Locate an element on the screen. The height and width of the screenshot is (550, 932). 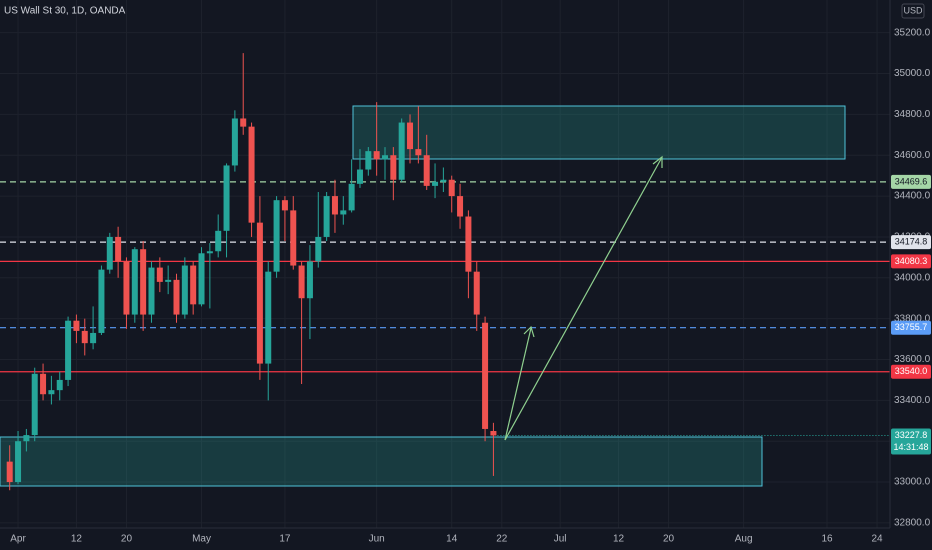
y-tick-label: 34400.0 is located at coordinates (912, 196).